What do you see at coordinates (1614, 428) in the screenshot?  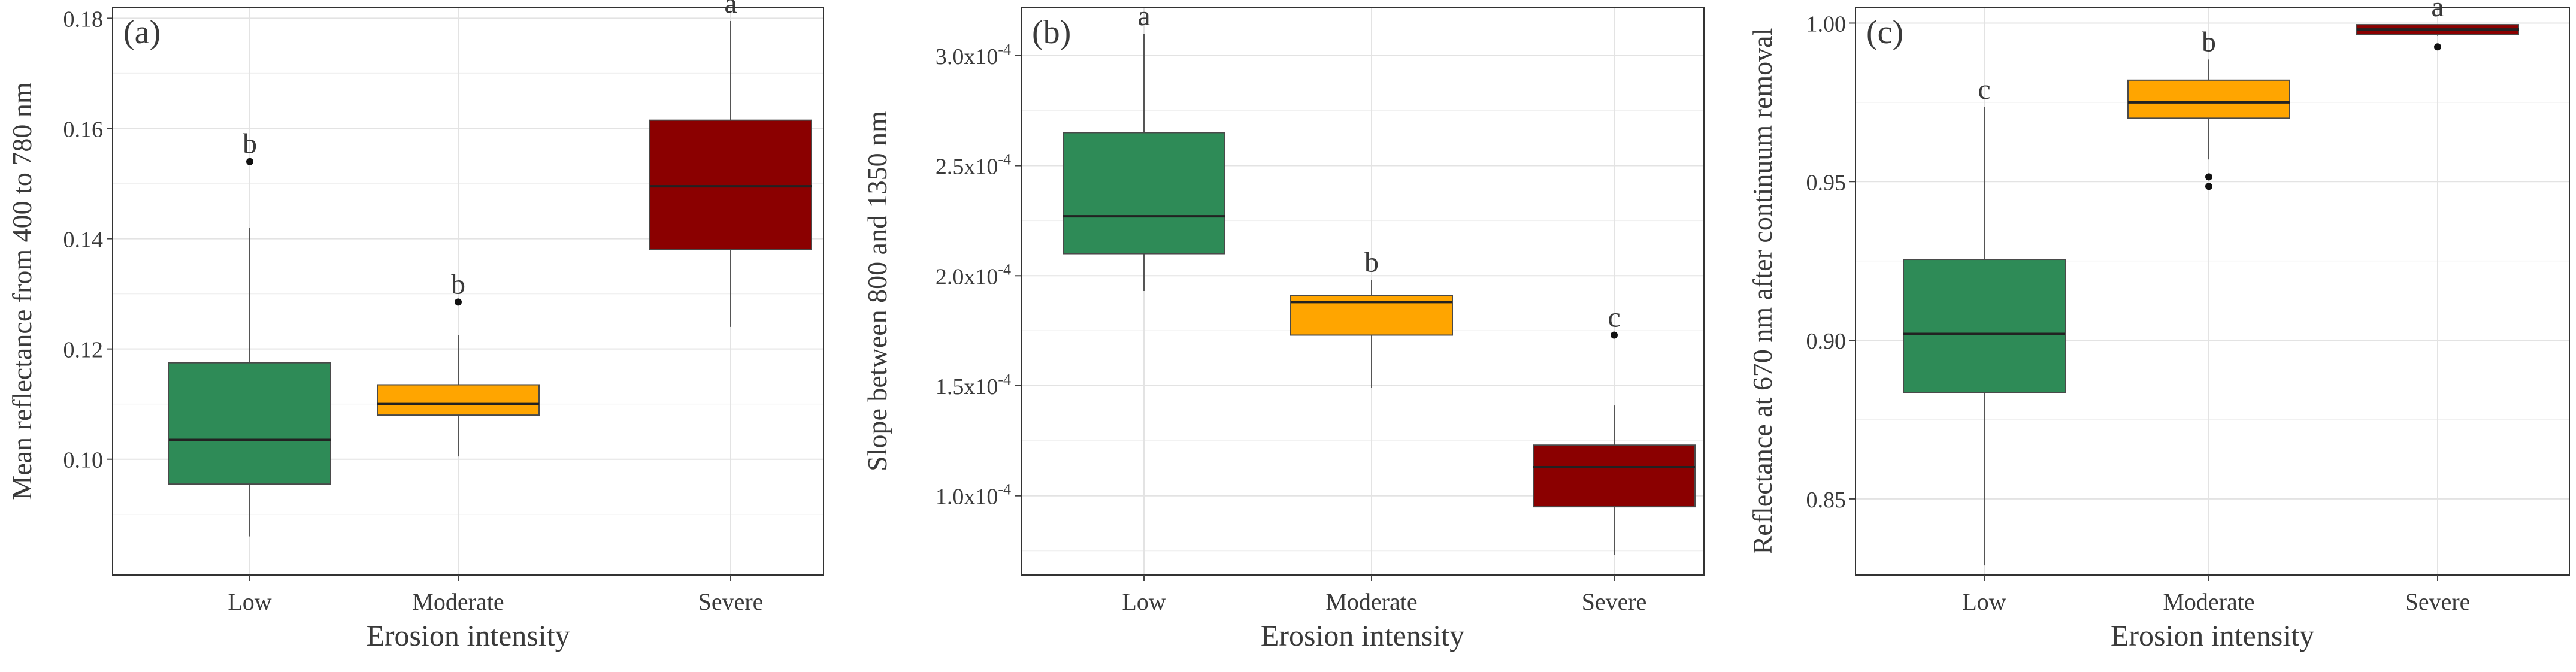 I see `box-severe: c` at bounding box center [1614, 428].